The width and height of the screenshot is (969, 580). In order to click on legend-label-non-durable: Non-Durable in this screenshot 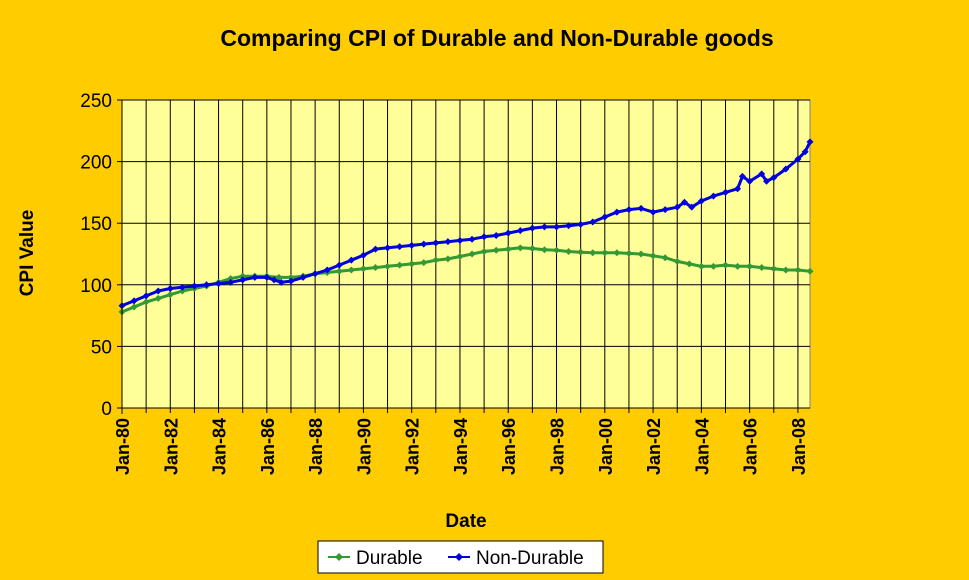, I will do `click(530, 558)`.